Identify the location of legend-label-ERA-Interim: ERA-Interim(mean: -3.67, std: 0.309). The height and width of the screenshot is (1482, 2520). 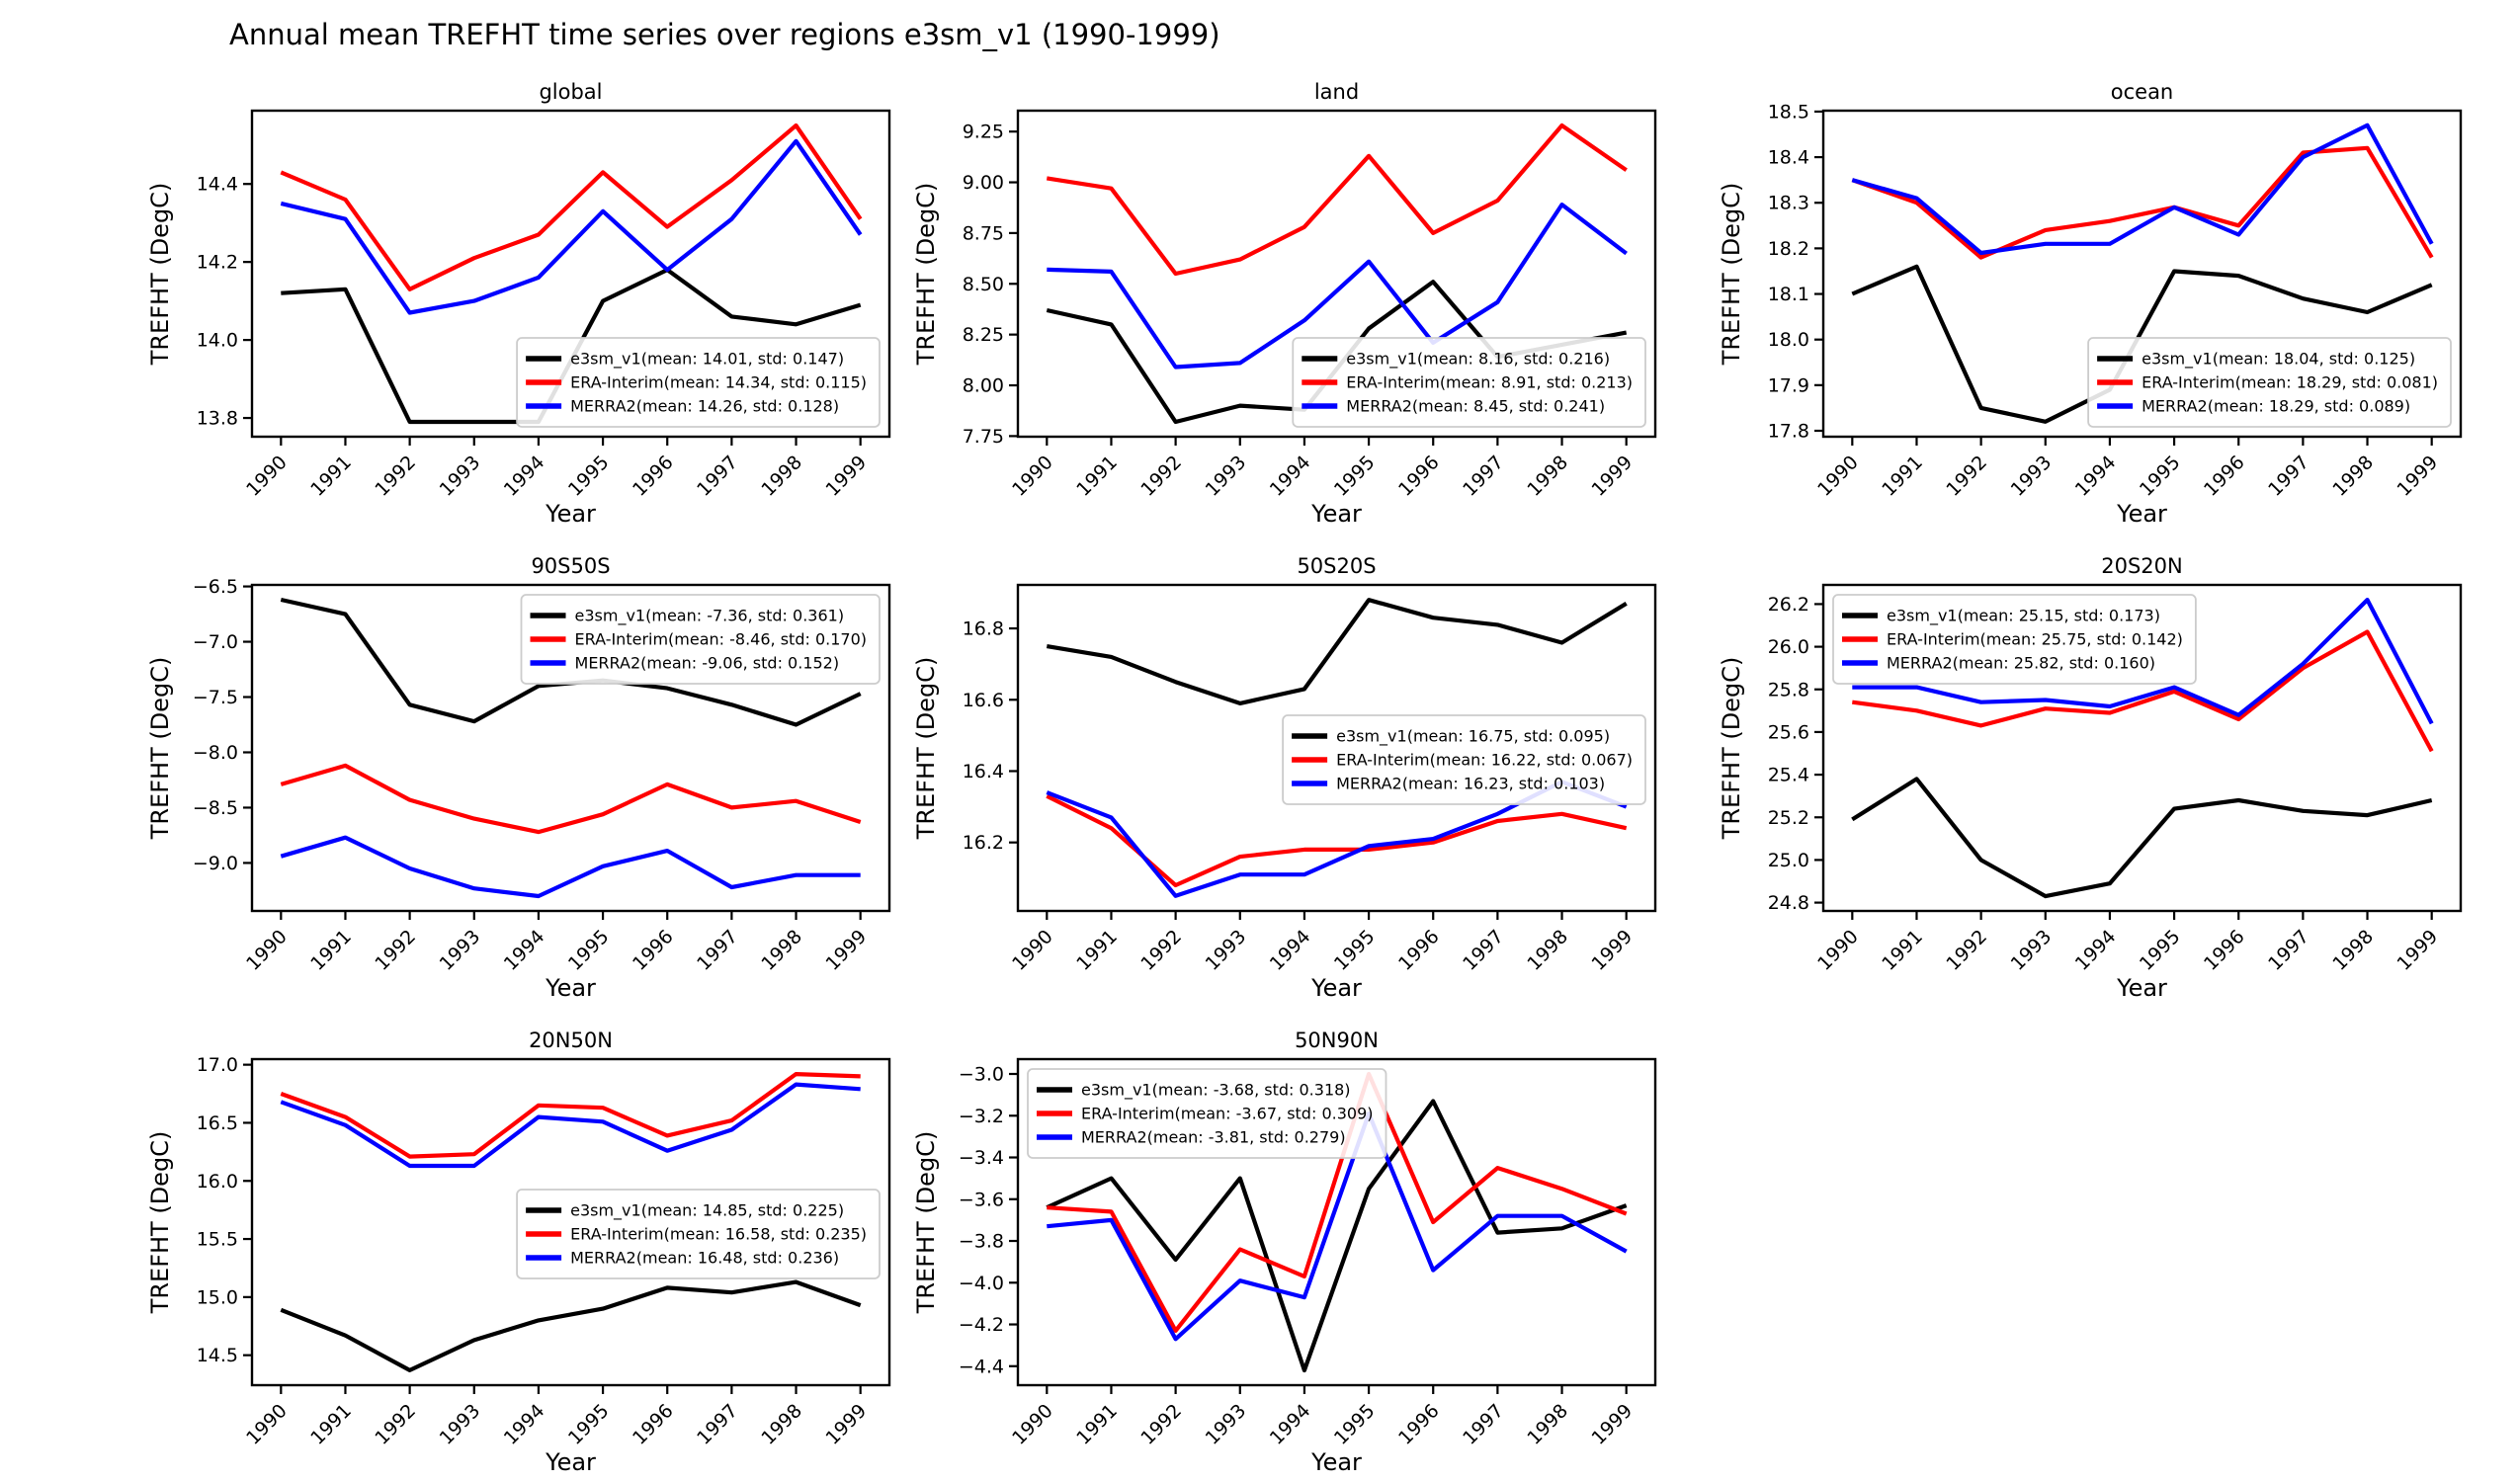
(1227, 1114).